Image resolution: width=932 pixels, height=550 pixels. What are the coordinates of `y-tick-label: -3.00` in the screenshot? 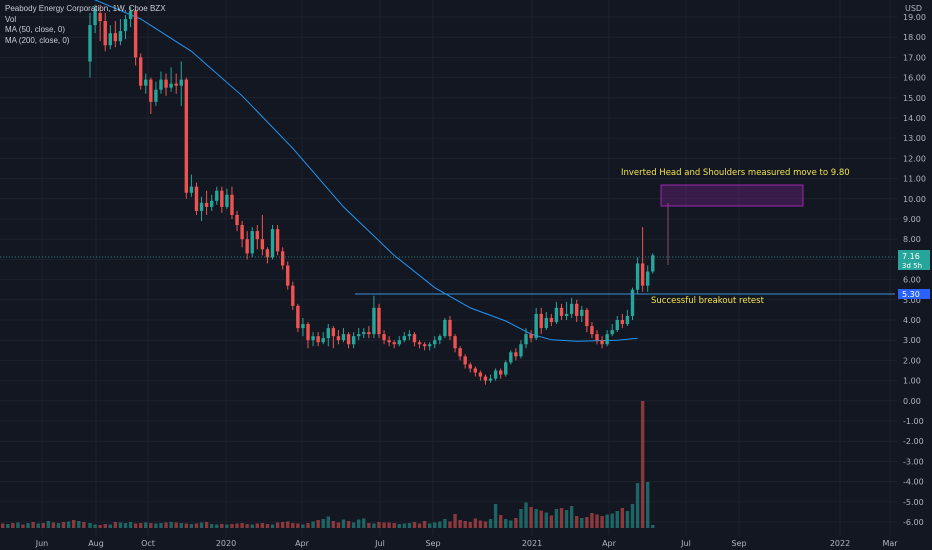 It's located at (913, 461).